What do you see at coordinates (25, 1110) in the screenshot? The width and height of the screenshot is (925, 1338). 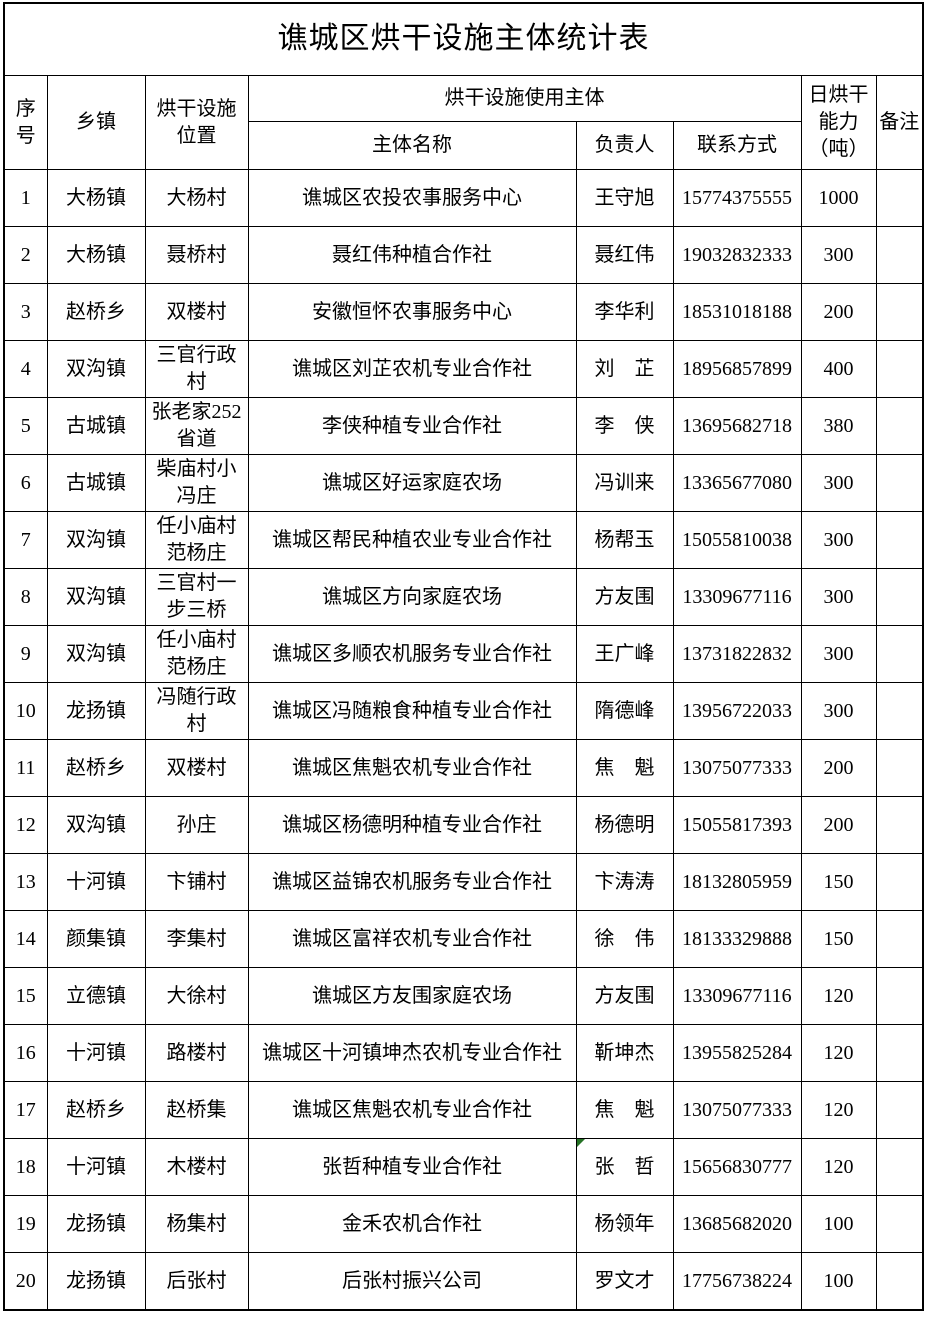 I see `cell-seq: 17` at bounding box center [25, 1110].